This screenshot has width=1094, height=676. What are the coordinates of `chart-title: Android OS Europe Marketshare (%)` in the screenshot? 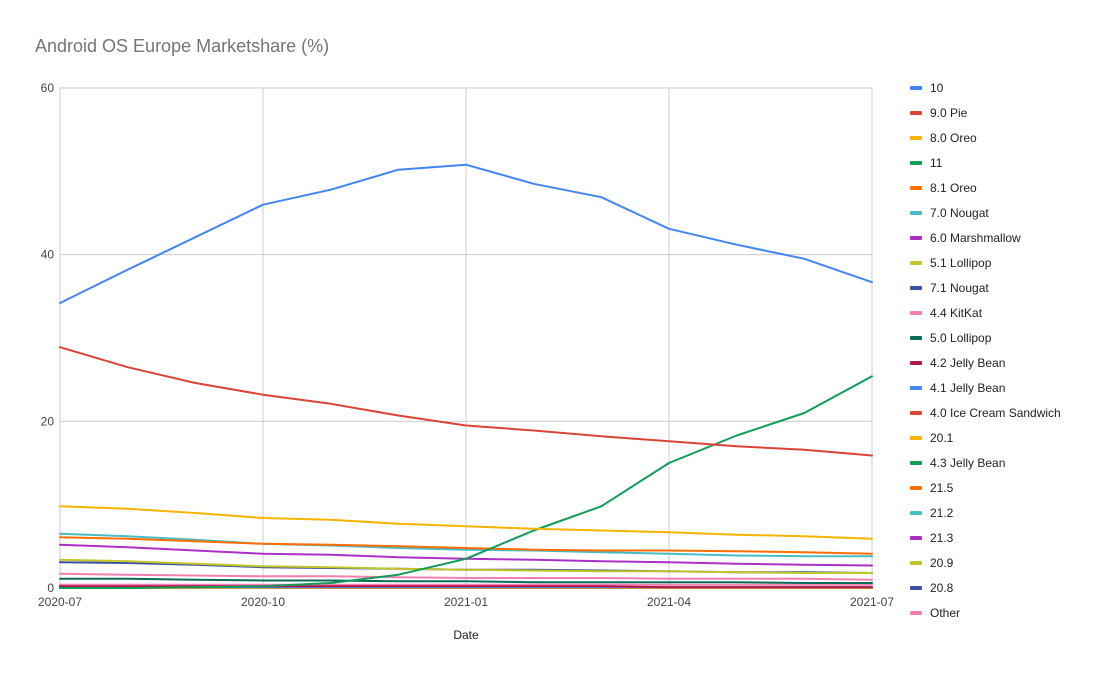 It's located at (182, 46).